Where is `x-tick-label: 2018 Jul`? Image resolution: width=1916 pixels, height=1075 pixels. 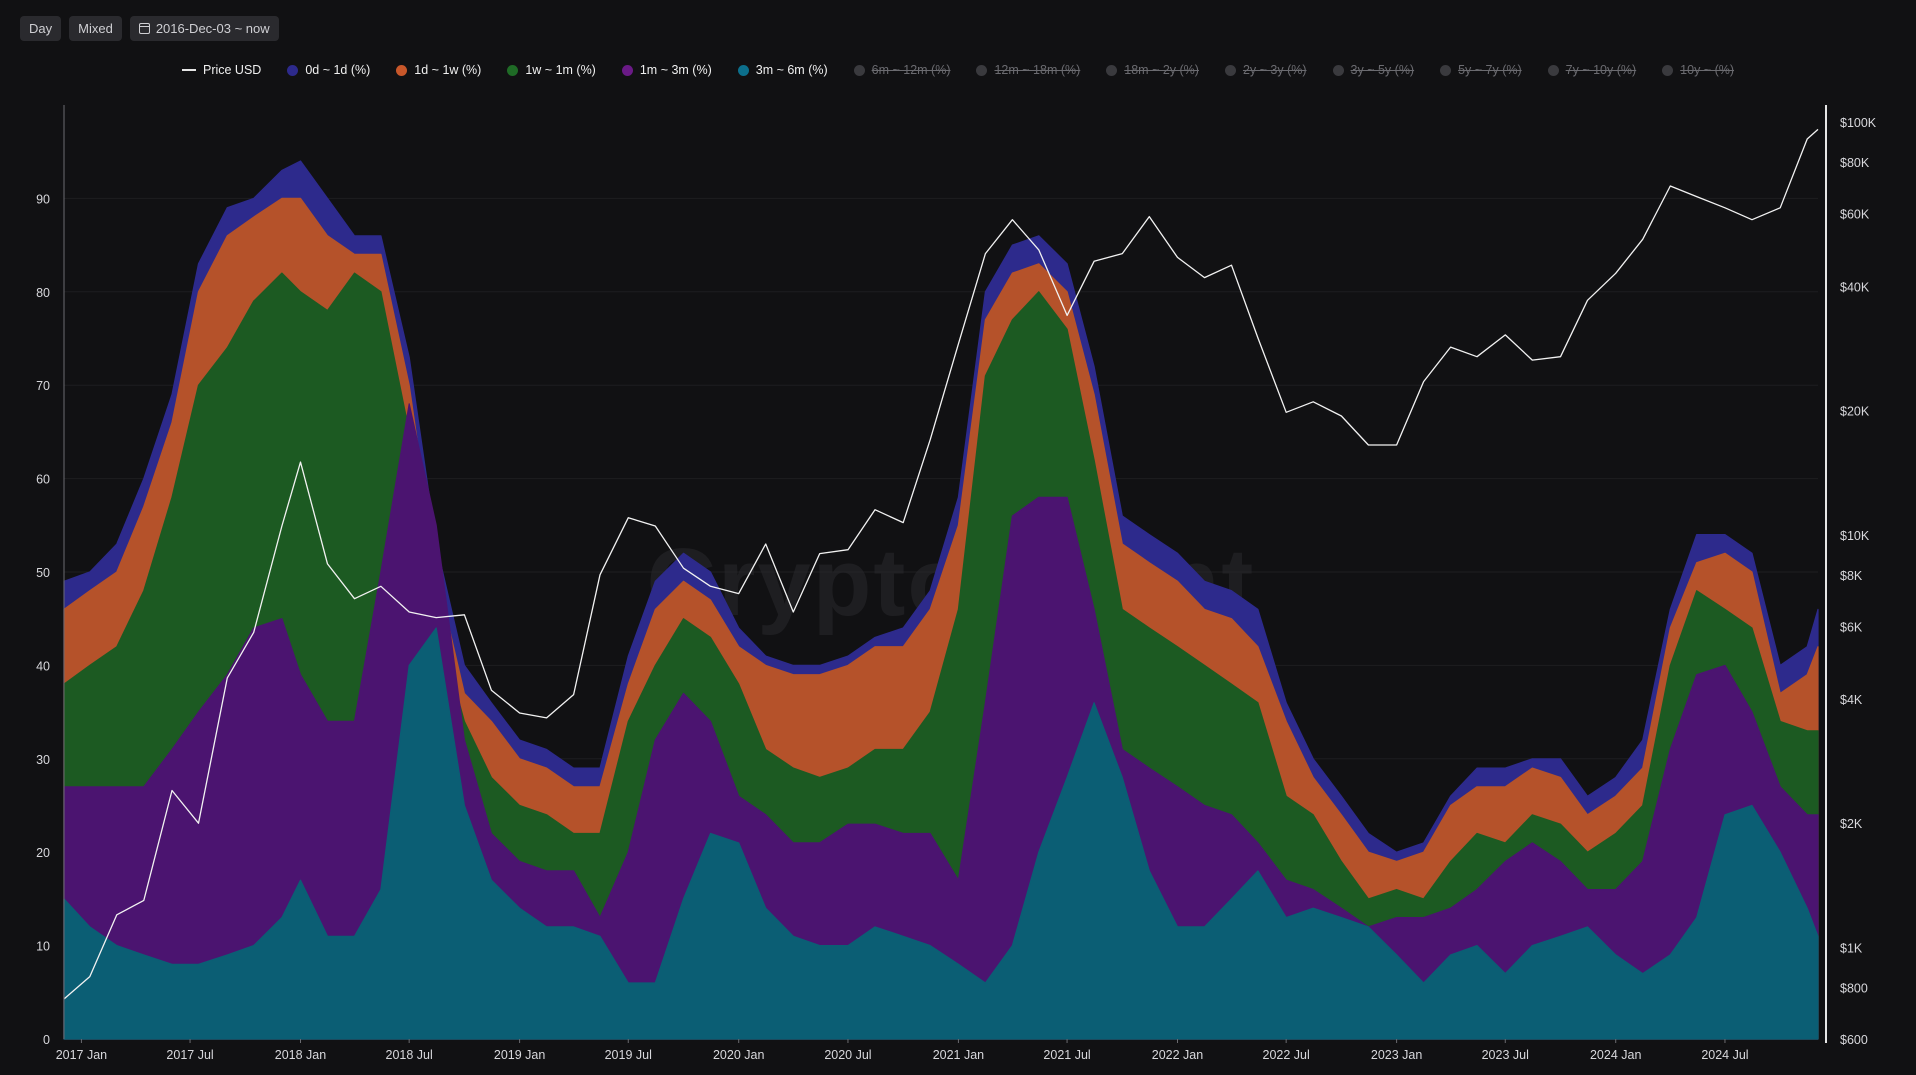
x-tick-label: 2018 Jul is located at coordinates (409, 1055).